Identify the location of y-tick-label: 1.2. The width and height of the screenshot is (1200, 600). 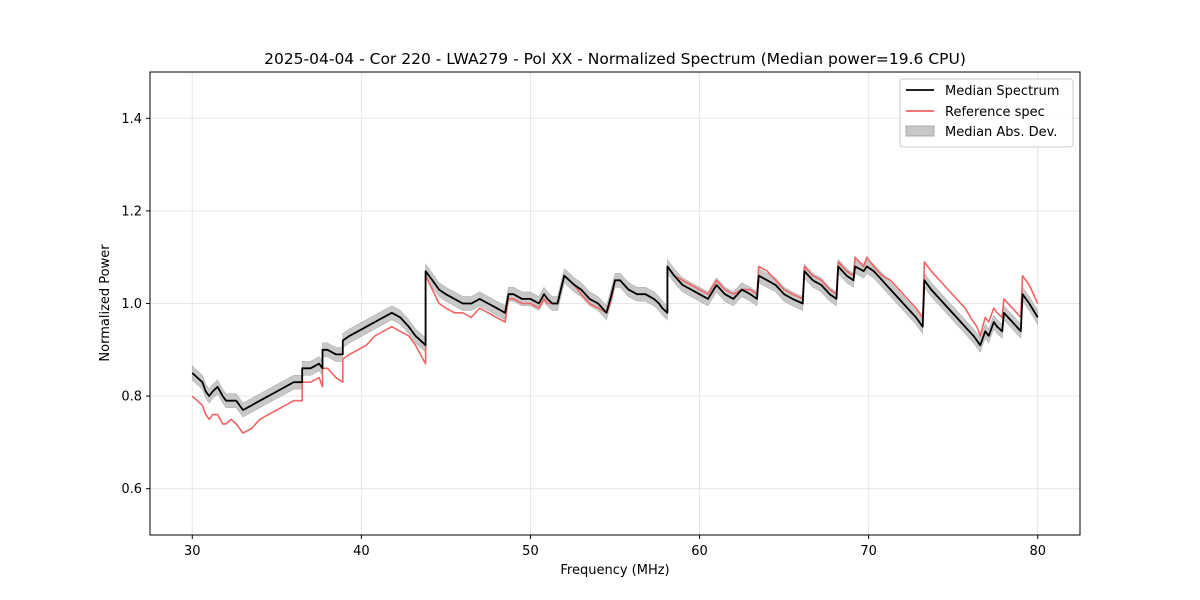
(131, 211).